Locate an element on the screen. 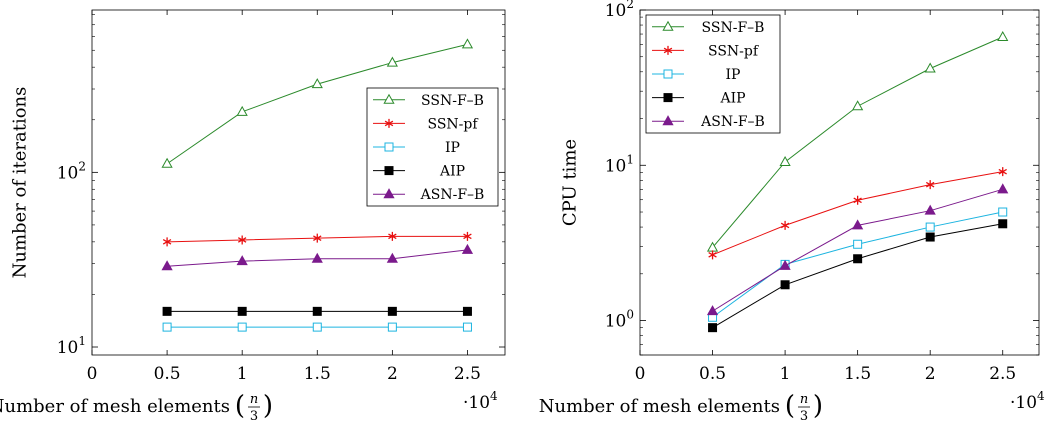 The width and height of the screenshot is (1053, 427). series-IP is located at coordinates (317, 327).